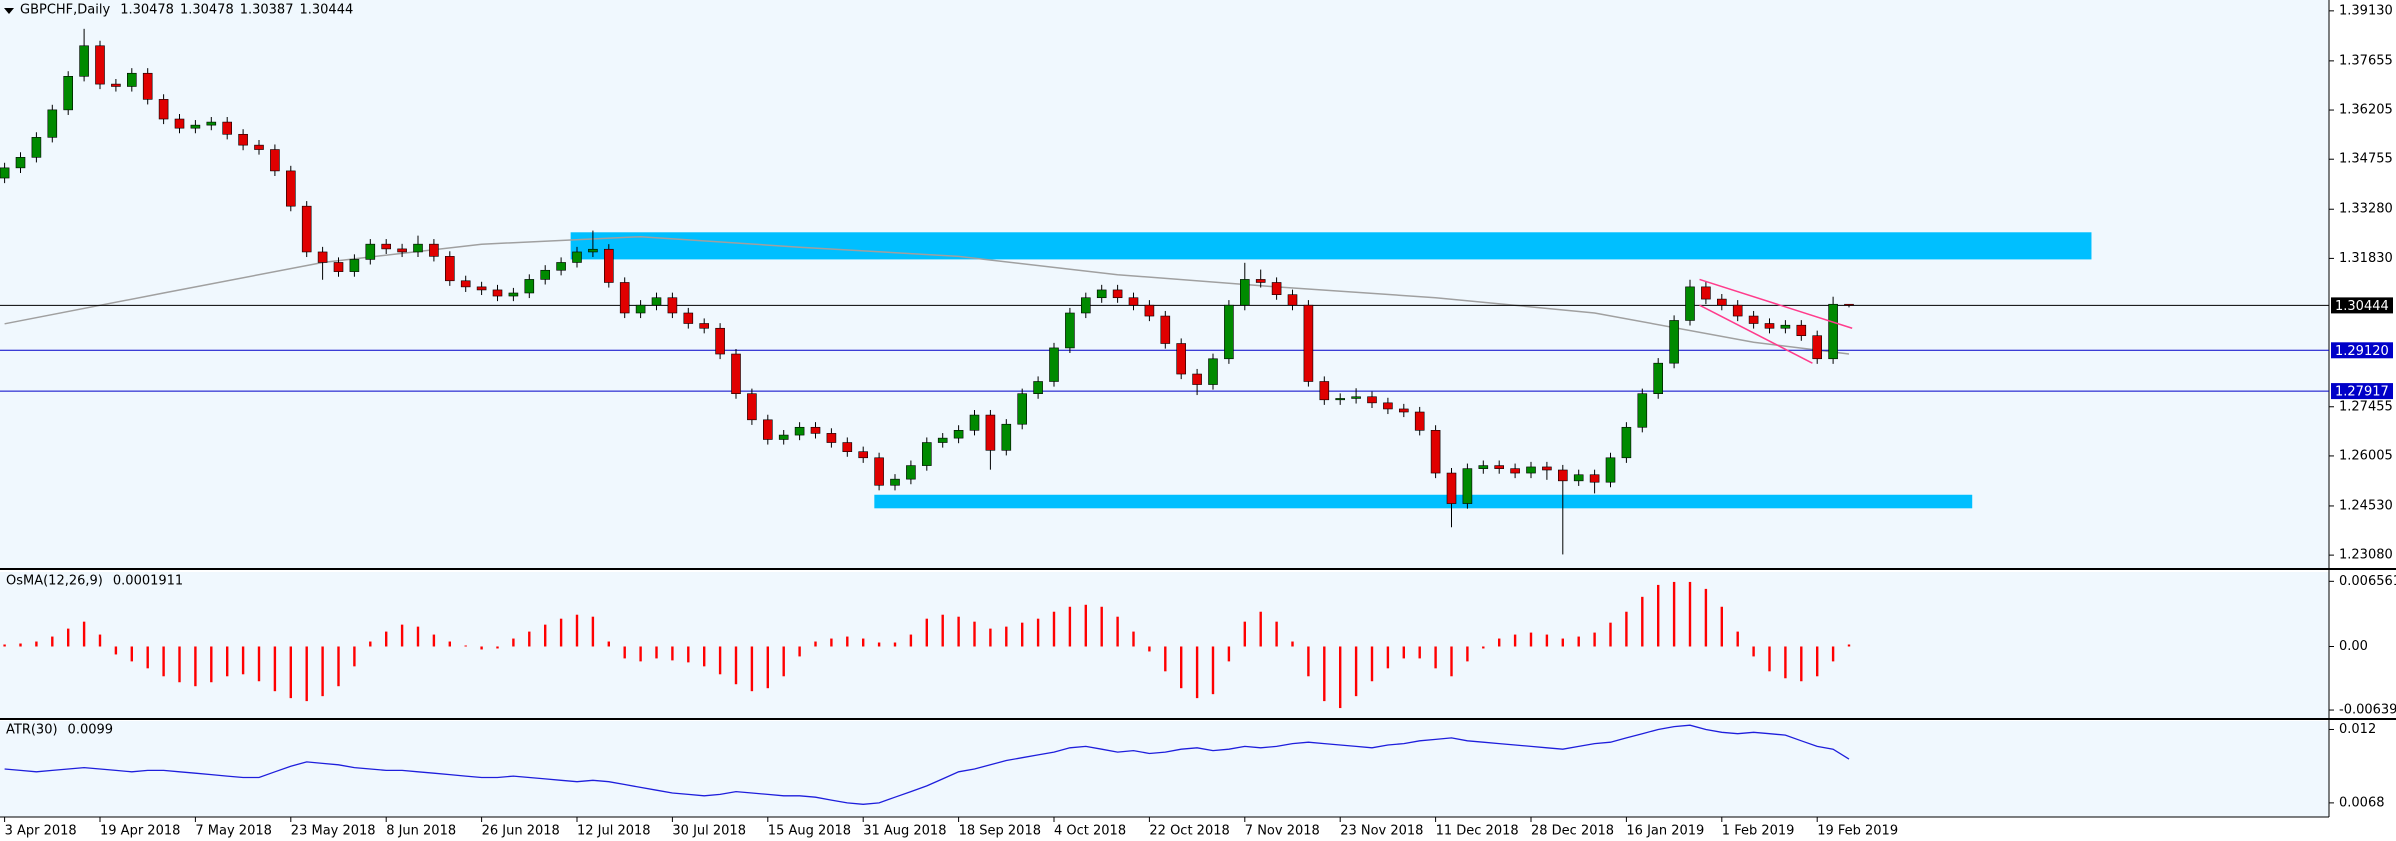  I want to click on osma-layer, so click(927, 645).